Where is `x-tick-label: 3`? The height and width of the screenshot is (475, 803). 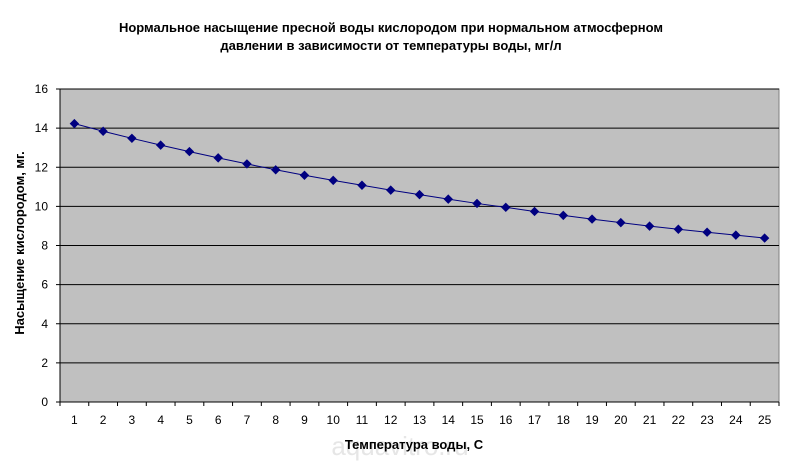 x-tick-label: 3 is located at coordinates (132, 420).